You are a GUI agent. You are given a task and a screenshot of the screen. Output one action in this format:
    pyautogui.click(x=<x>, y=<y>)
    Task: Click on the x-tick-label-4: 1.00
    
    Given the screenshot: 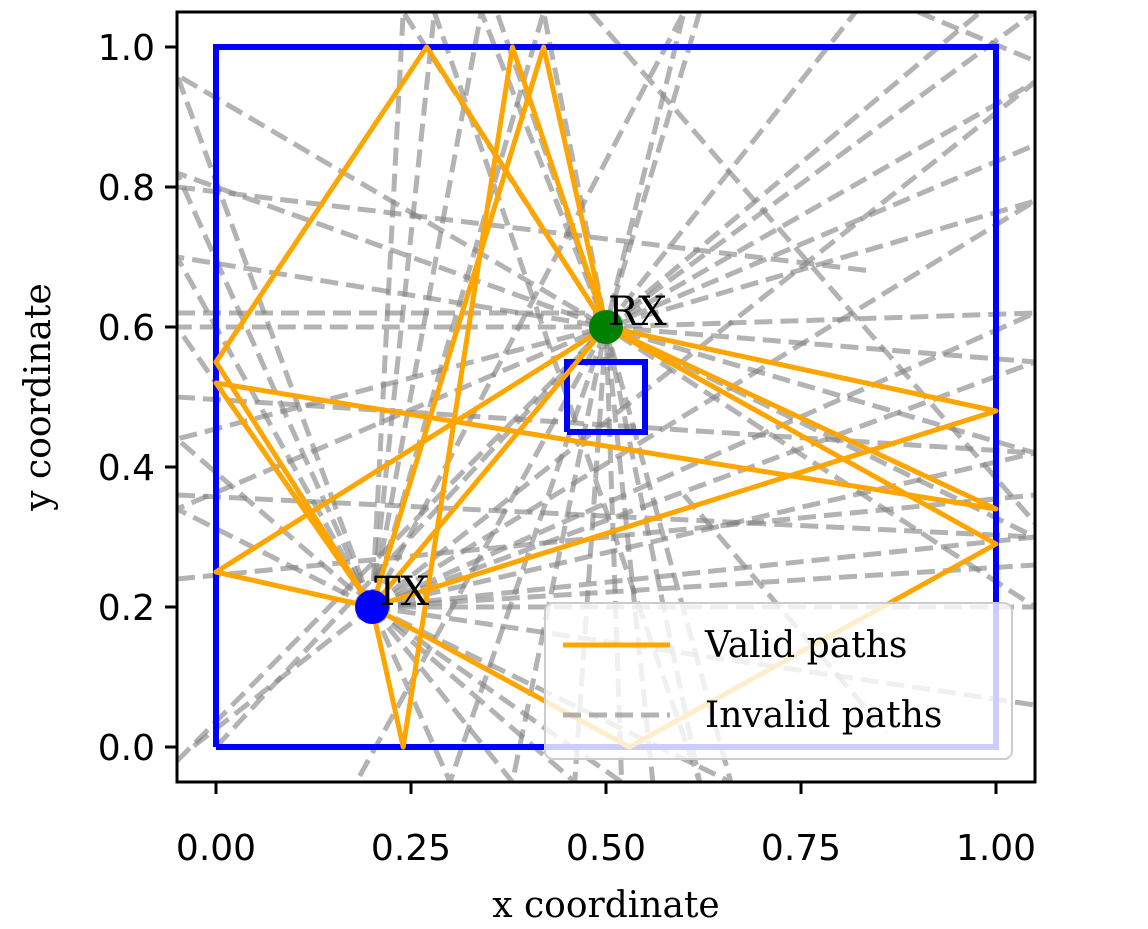 What is the action you would take?
    pyautogui.click(x=996, y=848)
    